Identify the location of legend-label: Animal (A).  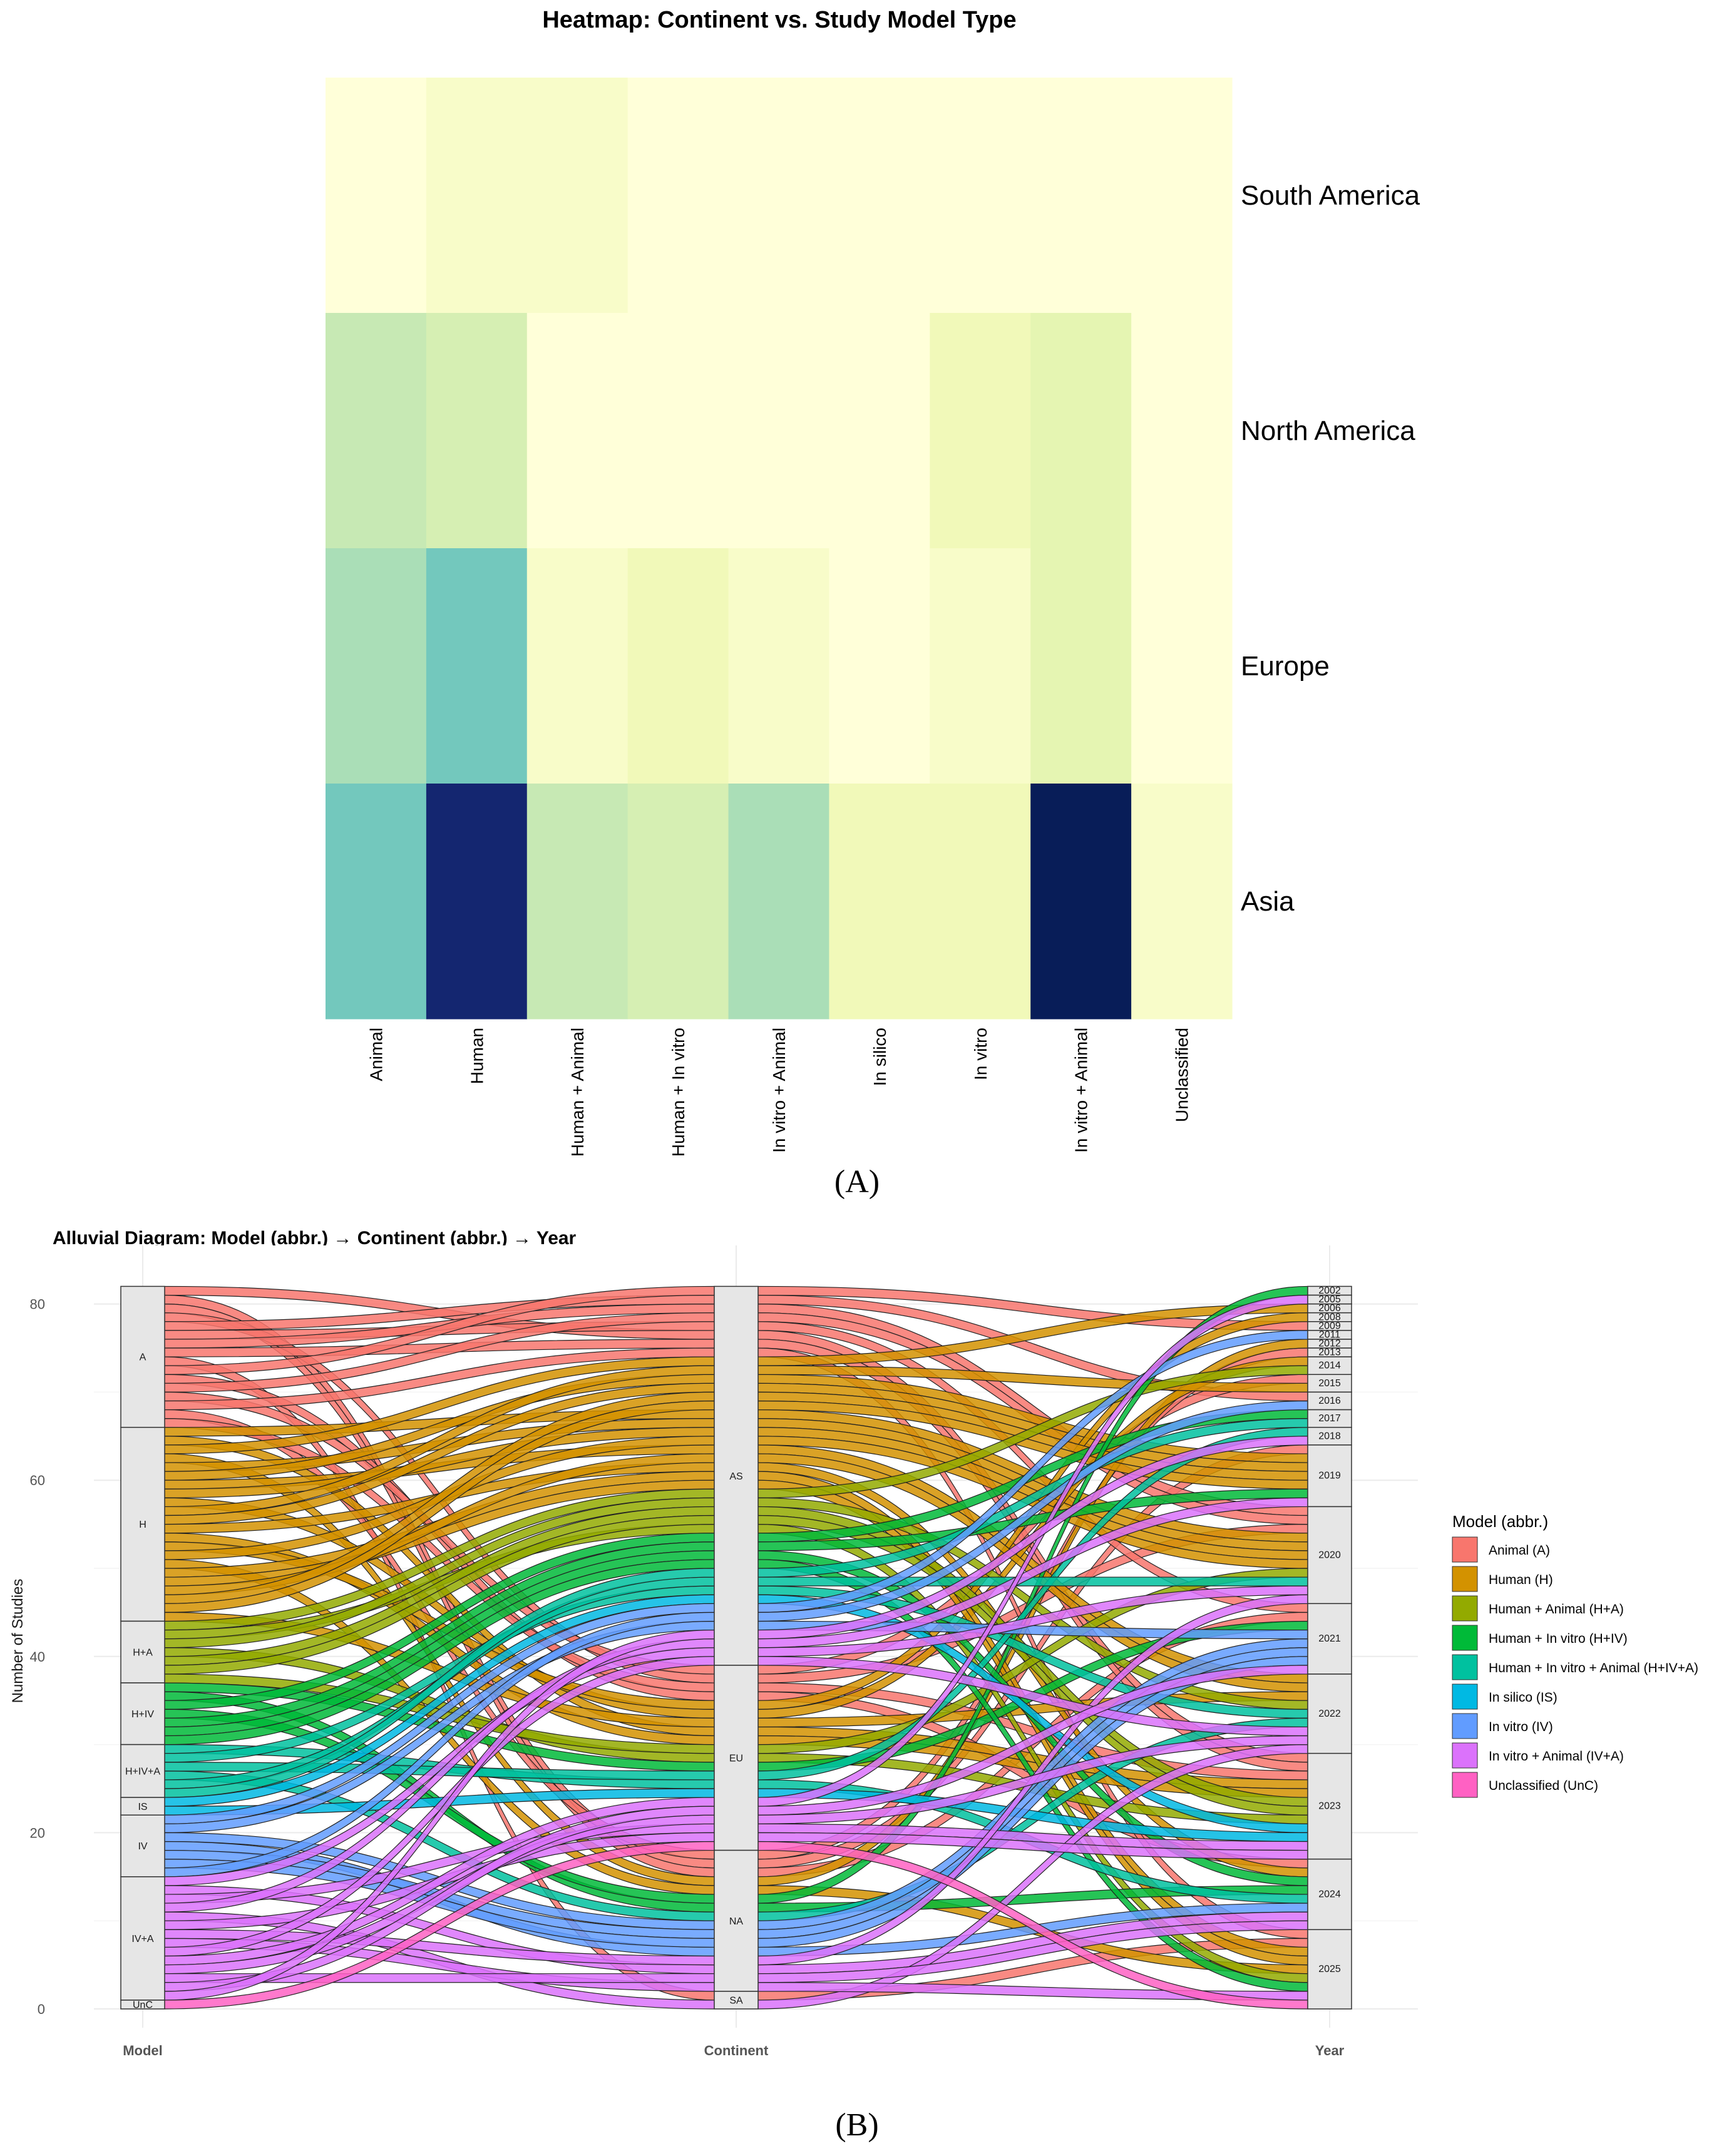
(1519, 1550).